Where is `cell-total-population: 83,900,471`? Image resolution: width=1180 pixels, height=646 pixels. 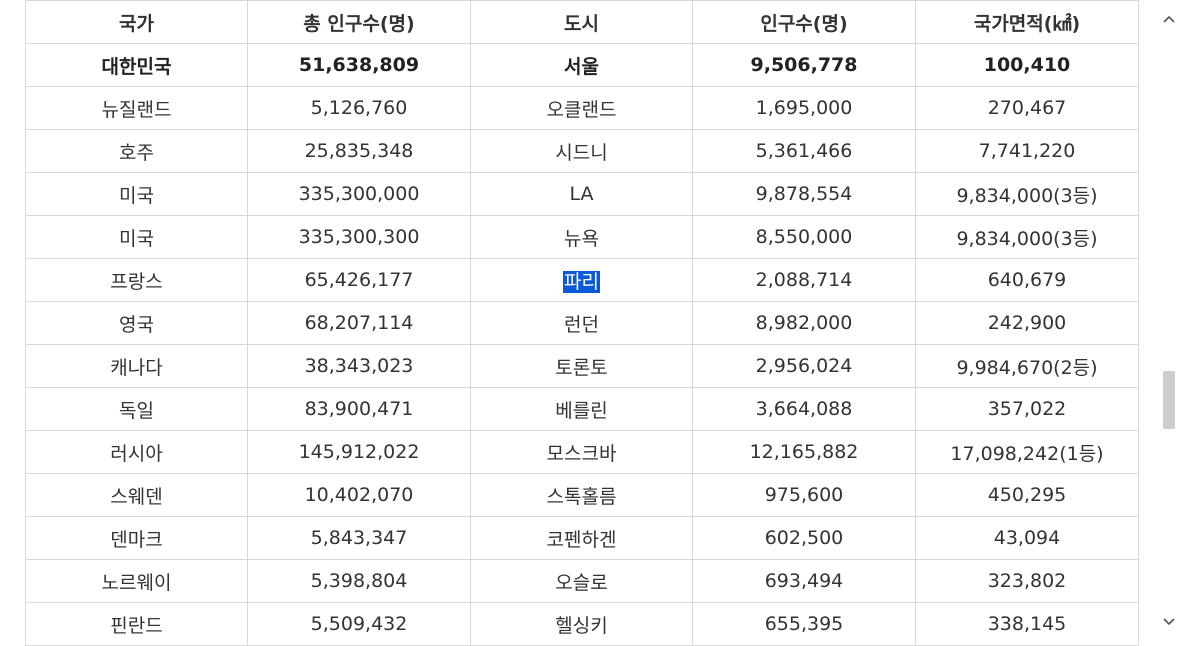 cell-total-population: 83,900,471 is located at coordinates (359, 409).